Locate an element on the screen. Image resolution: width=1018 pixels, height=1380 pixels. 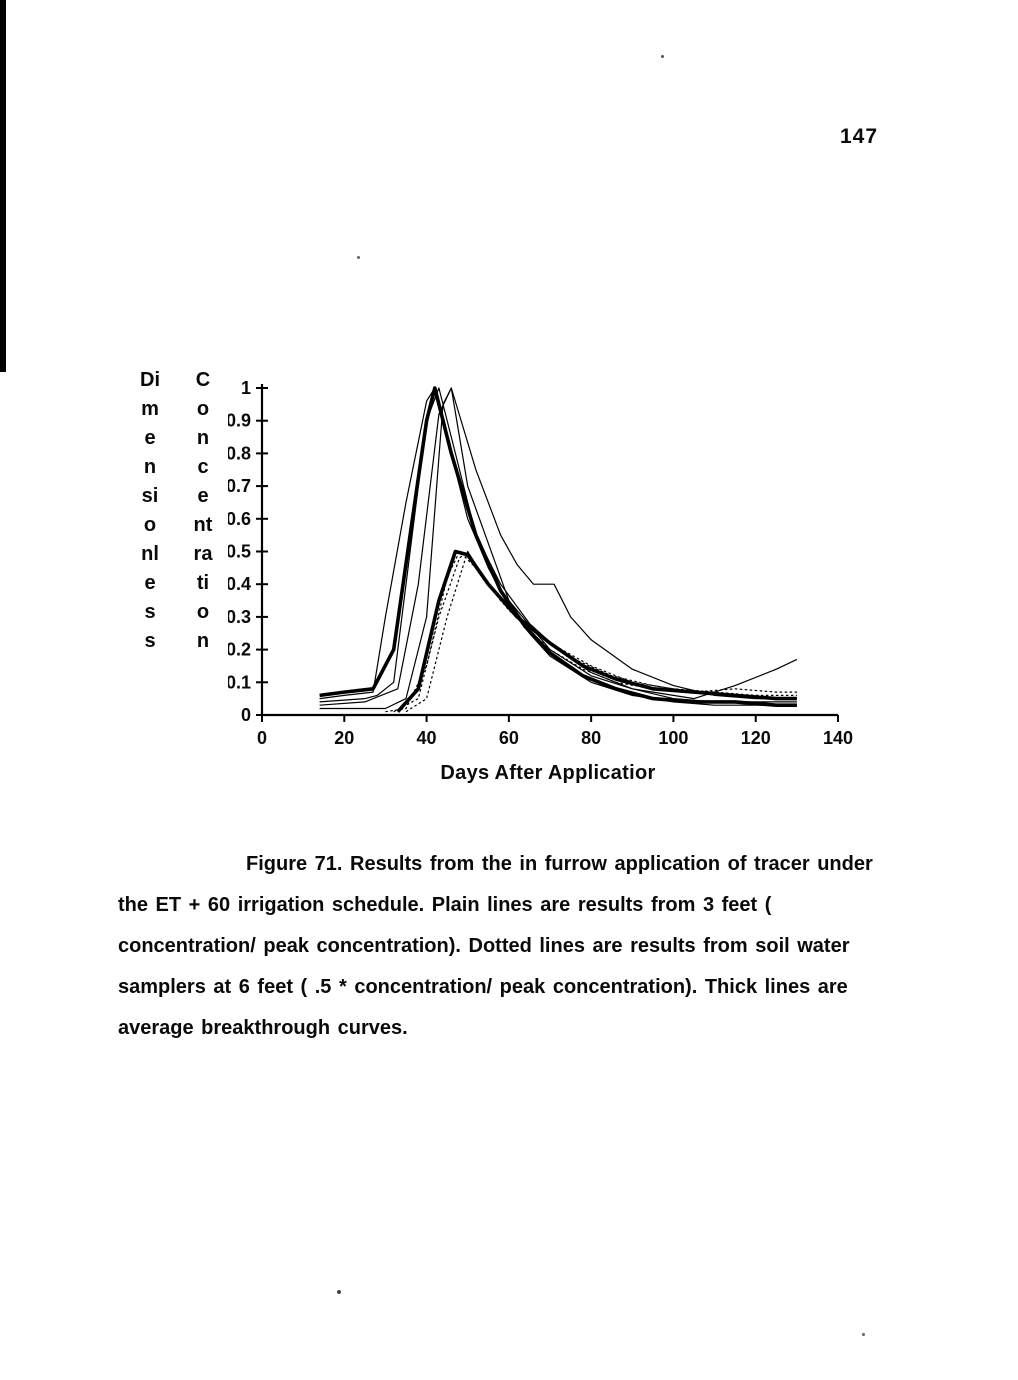
y-tick-label: 0.7 is located at coordinates (239, 486).